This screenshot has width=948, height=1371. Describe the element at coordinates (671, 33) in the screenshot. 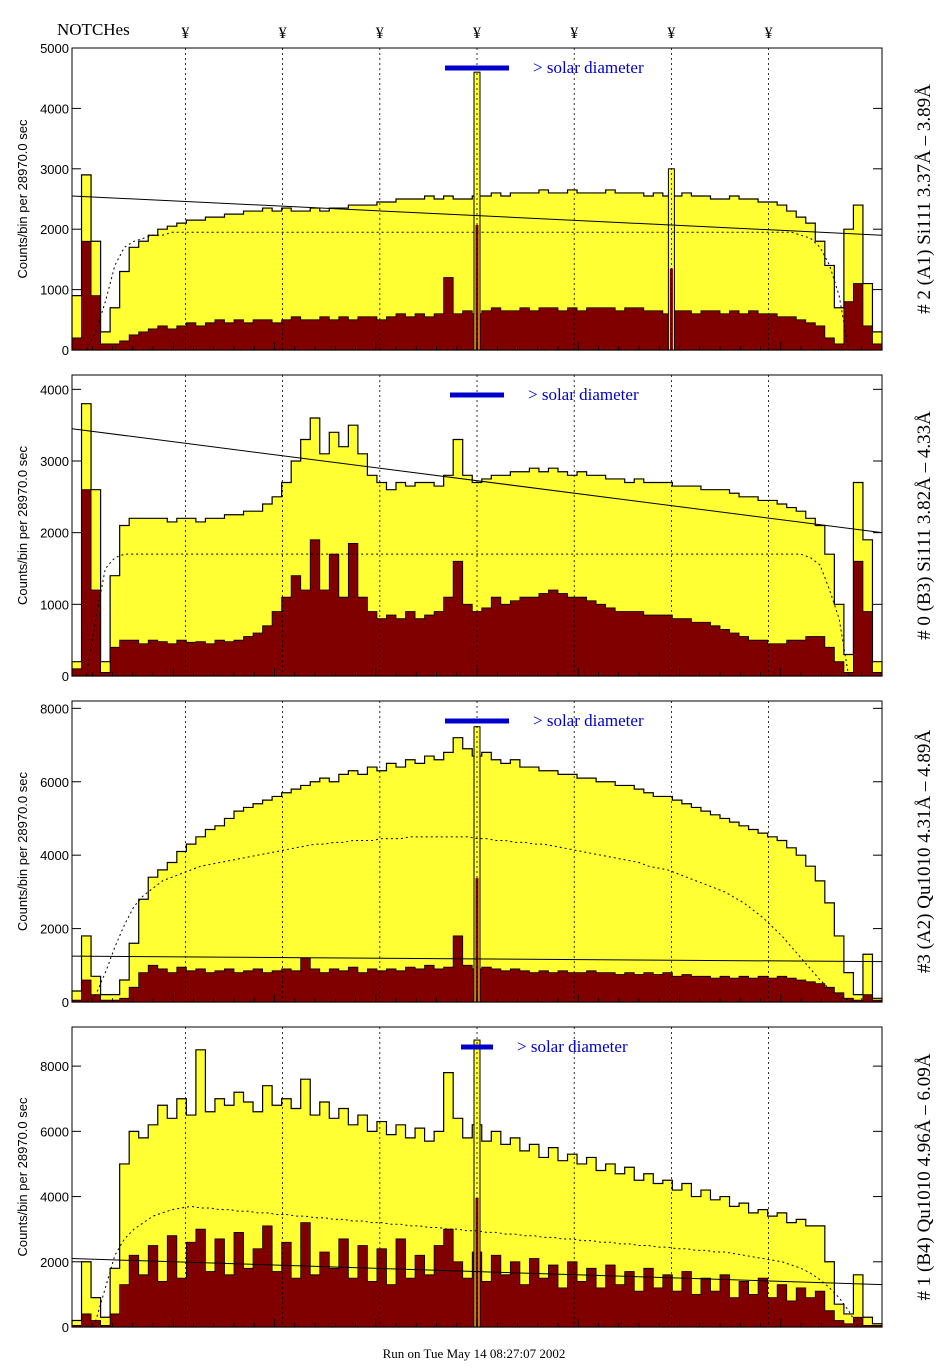

I see `notch-marker-6: ¥` at that location.